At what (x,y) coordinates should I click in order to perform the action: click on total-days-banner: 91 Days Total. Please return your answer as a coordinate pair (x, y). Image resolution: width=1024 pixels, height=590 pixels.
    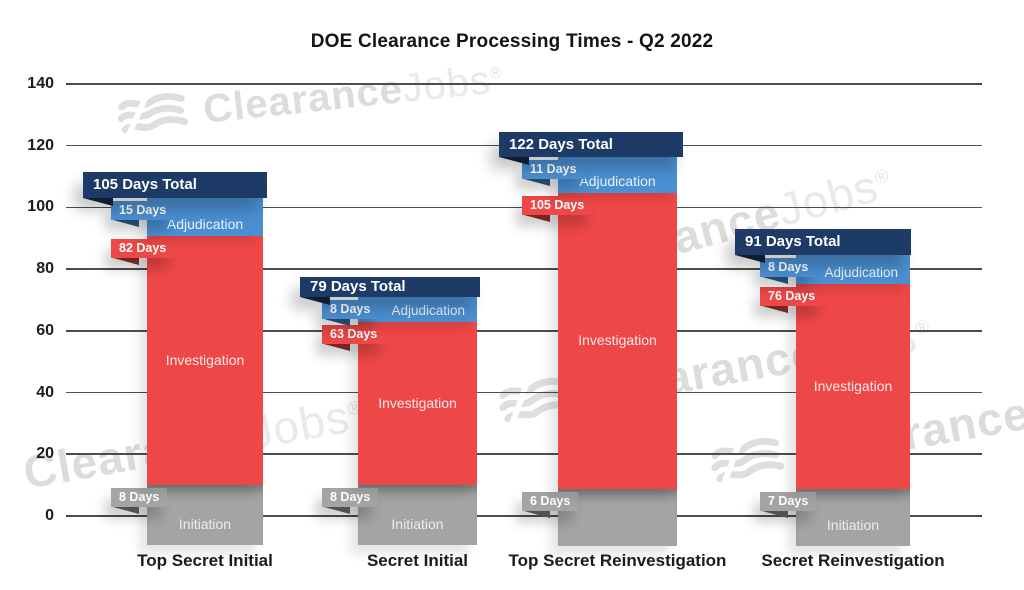
    Looking at the image, I should click on (823, 242).